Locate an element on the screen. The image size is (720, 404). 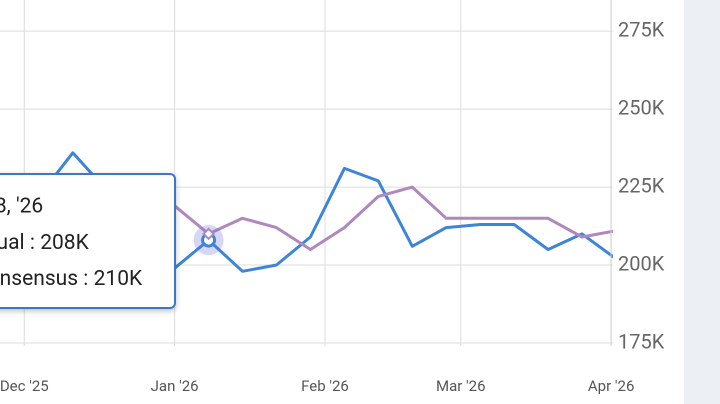
tooltip-series-name: Consensus is located at coordinates (39, 279).